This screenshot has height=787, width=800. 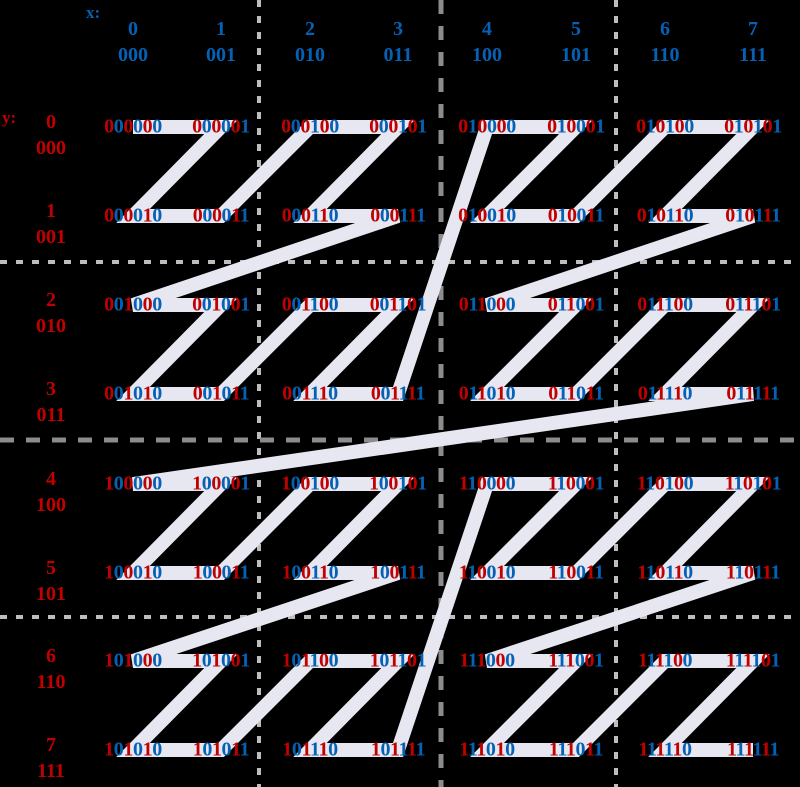 I want to click on morton-code-x4-y7: 111010, so click(x=487, y=750).